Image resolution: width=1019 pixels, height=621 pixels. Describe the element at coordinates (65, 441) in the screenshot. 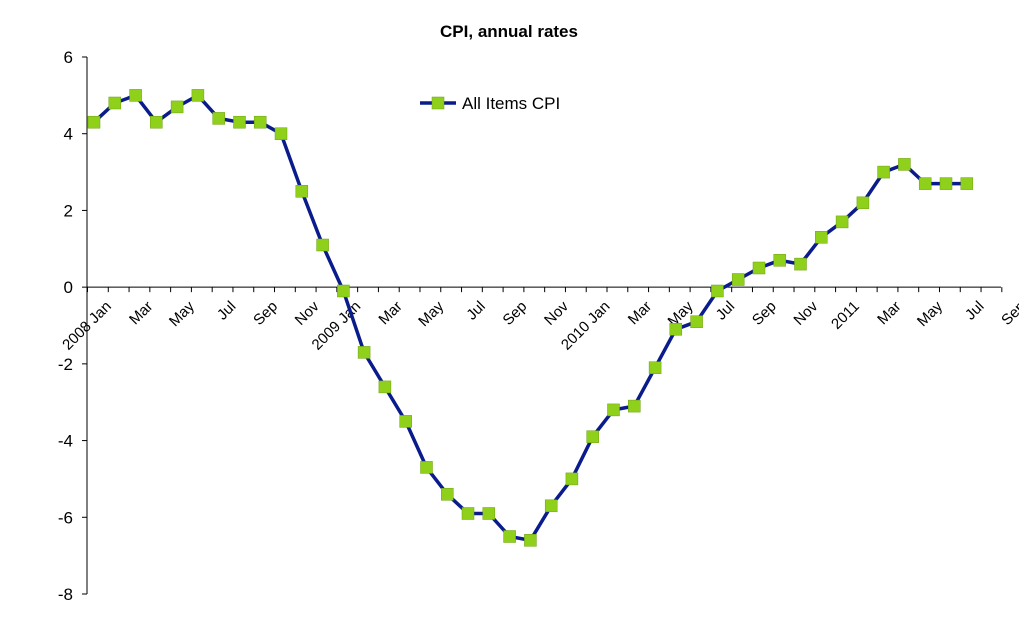

I see `y-tick-label: -4` at that location.